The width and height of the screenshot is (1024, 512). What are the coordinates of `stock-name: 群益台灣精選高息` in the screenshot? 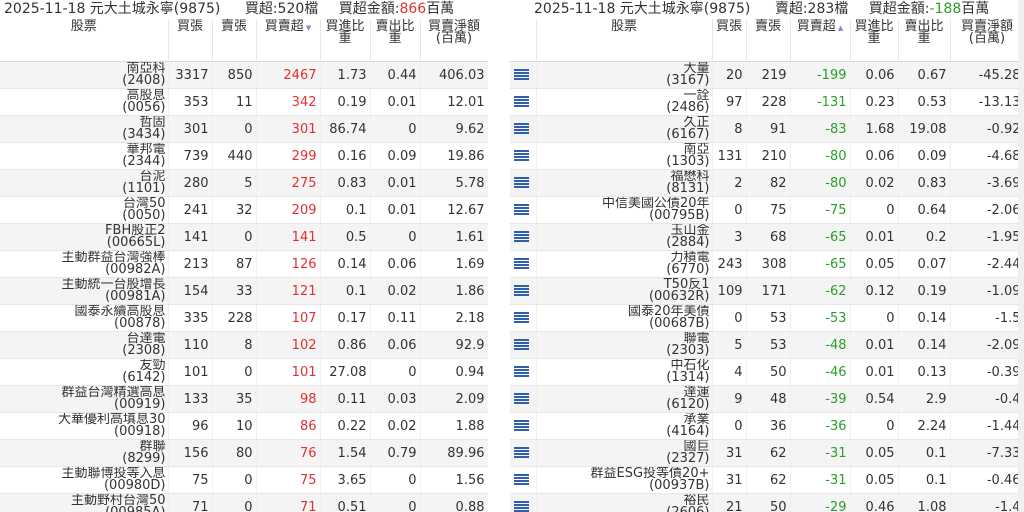 It's located at (113, 392).